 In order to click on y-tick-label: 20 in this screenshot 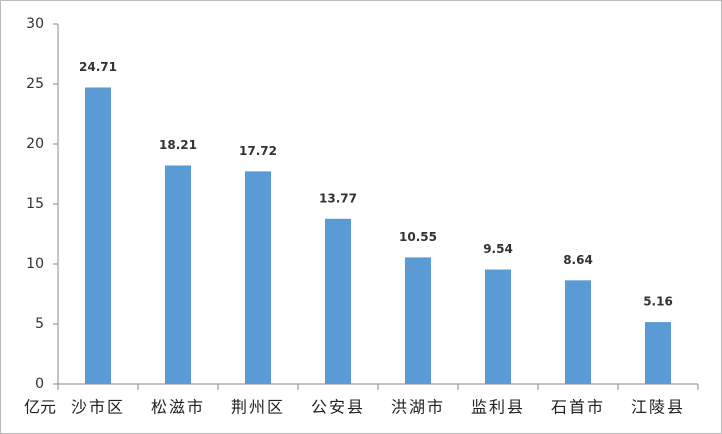, I will do `click(35, 144)`.